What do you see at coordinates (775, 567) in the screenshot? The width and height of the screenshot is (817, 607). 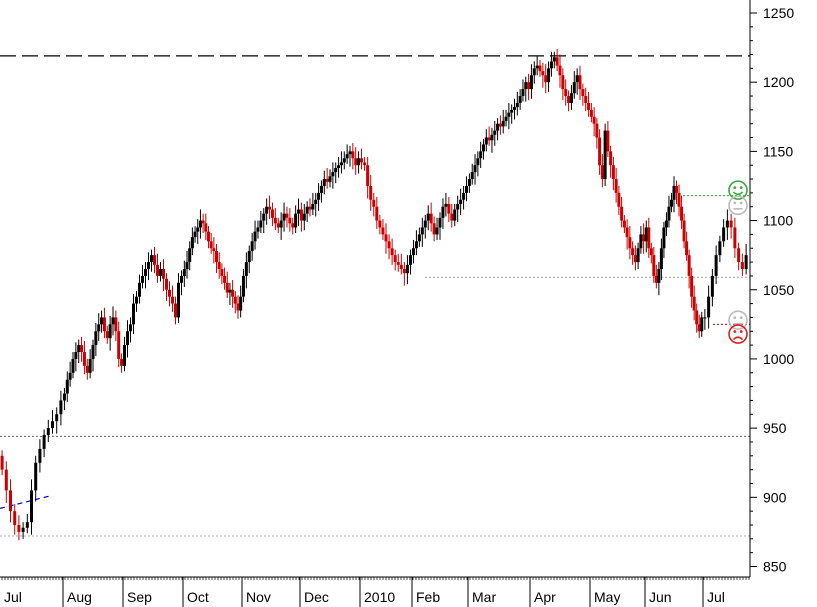 I see `y-tick-label: 850` at bounding box center [775, 567].